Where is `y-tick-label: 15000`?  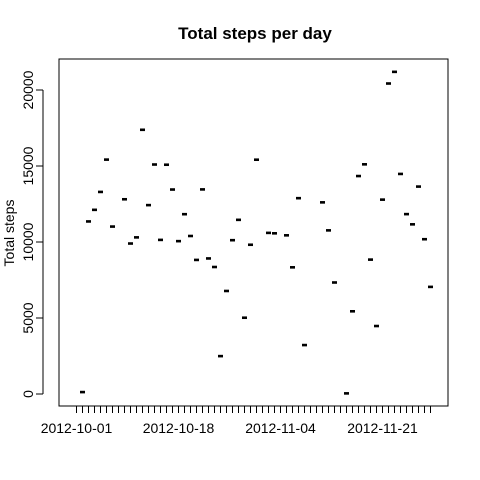 y-tick-label: 15000 is located at coordinates (28, 165).